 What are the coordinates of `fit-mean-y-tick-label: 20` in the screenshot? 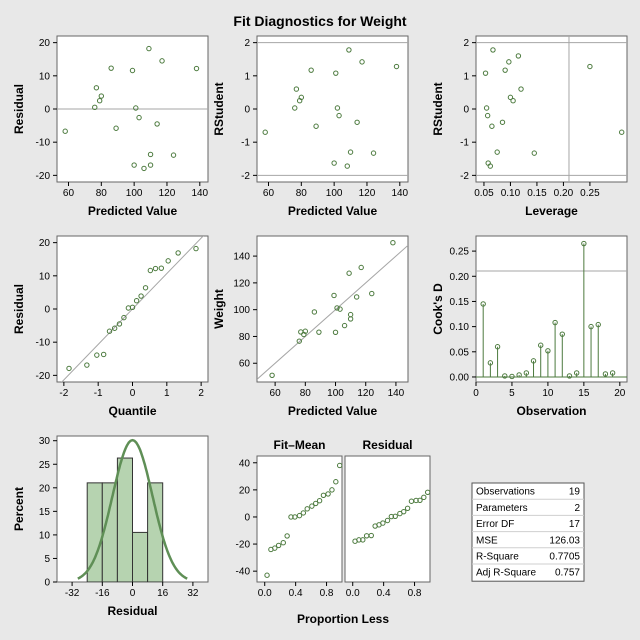 It's located at (245, 490).